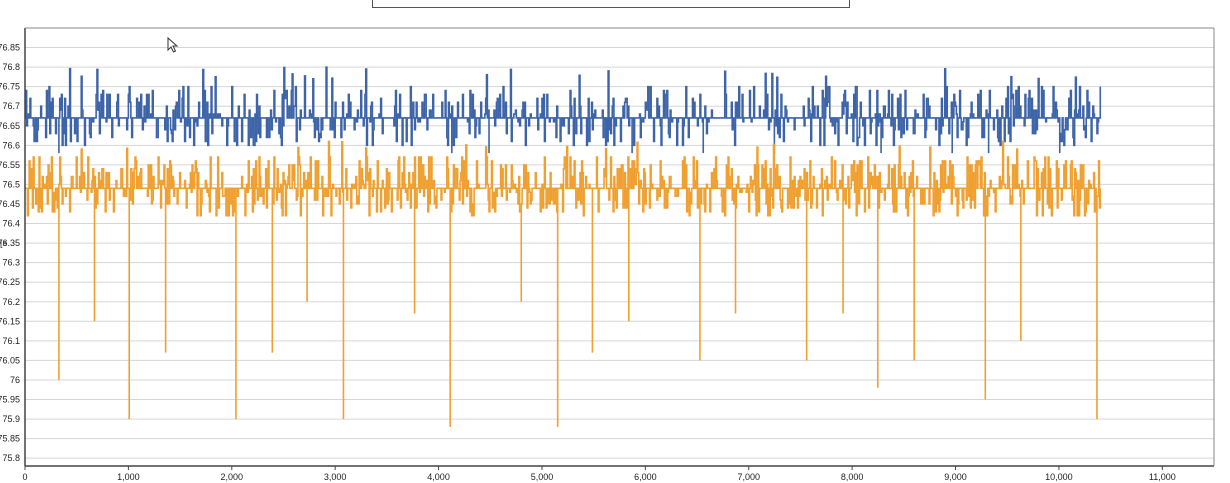 The height and width of the screenshot is (483, 1230). Describe the element at coordinates (10, 204) in the screenshot. I see `y-tick-label: 76.45` at that location.